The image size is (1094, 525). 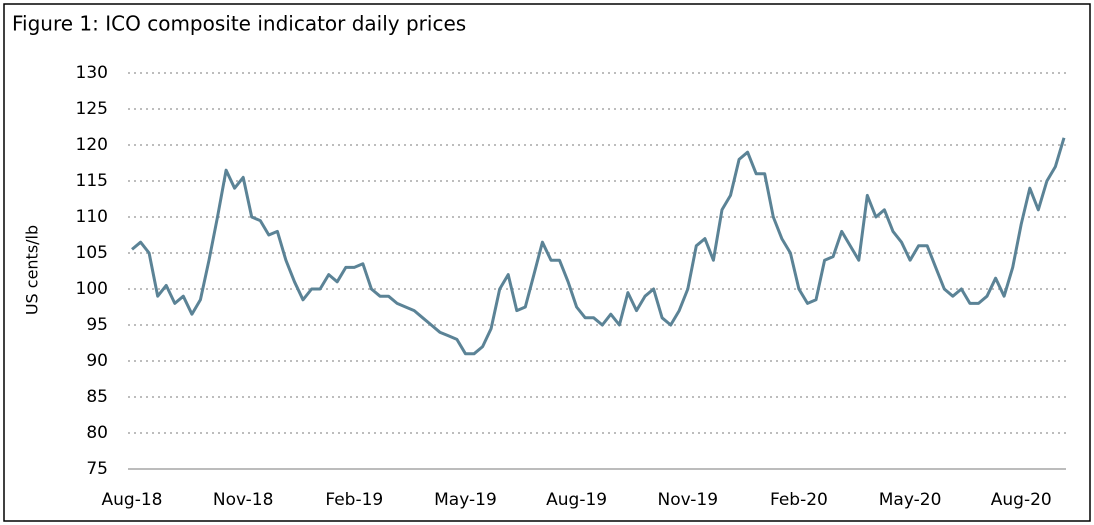 What do you see at coordinates (92, 289) in the screenshot?
I see `y-tick-label: 100` at bounding box center [92, 289].